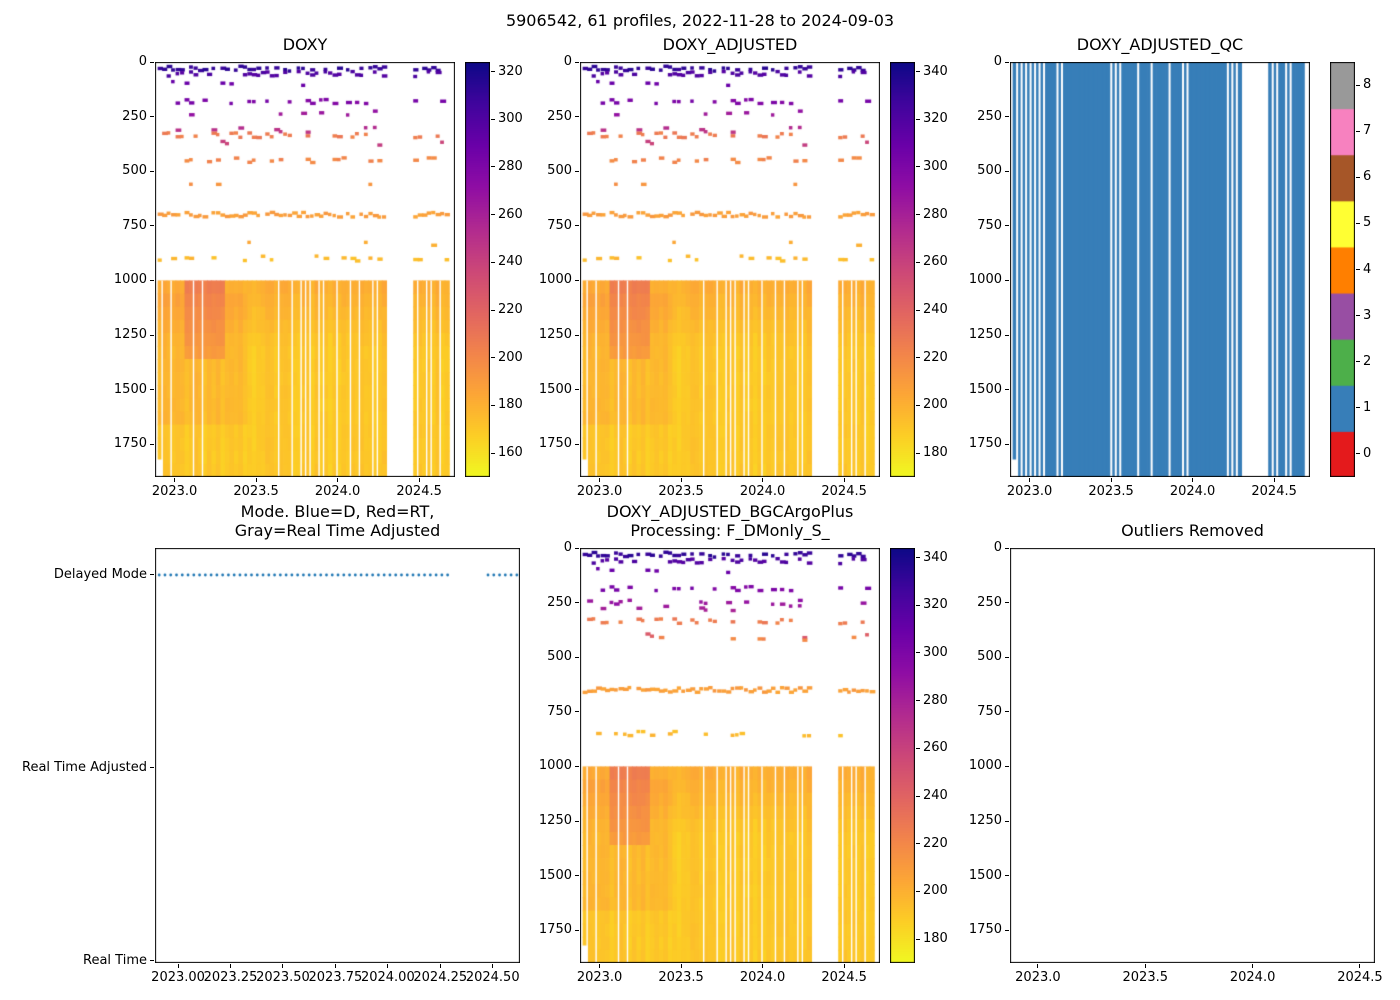  What do you see at coordinates (337, 755) in the screenshot?
I see `plot-canvas-mode` at bounding box center [337, 755].